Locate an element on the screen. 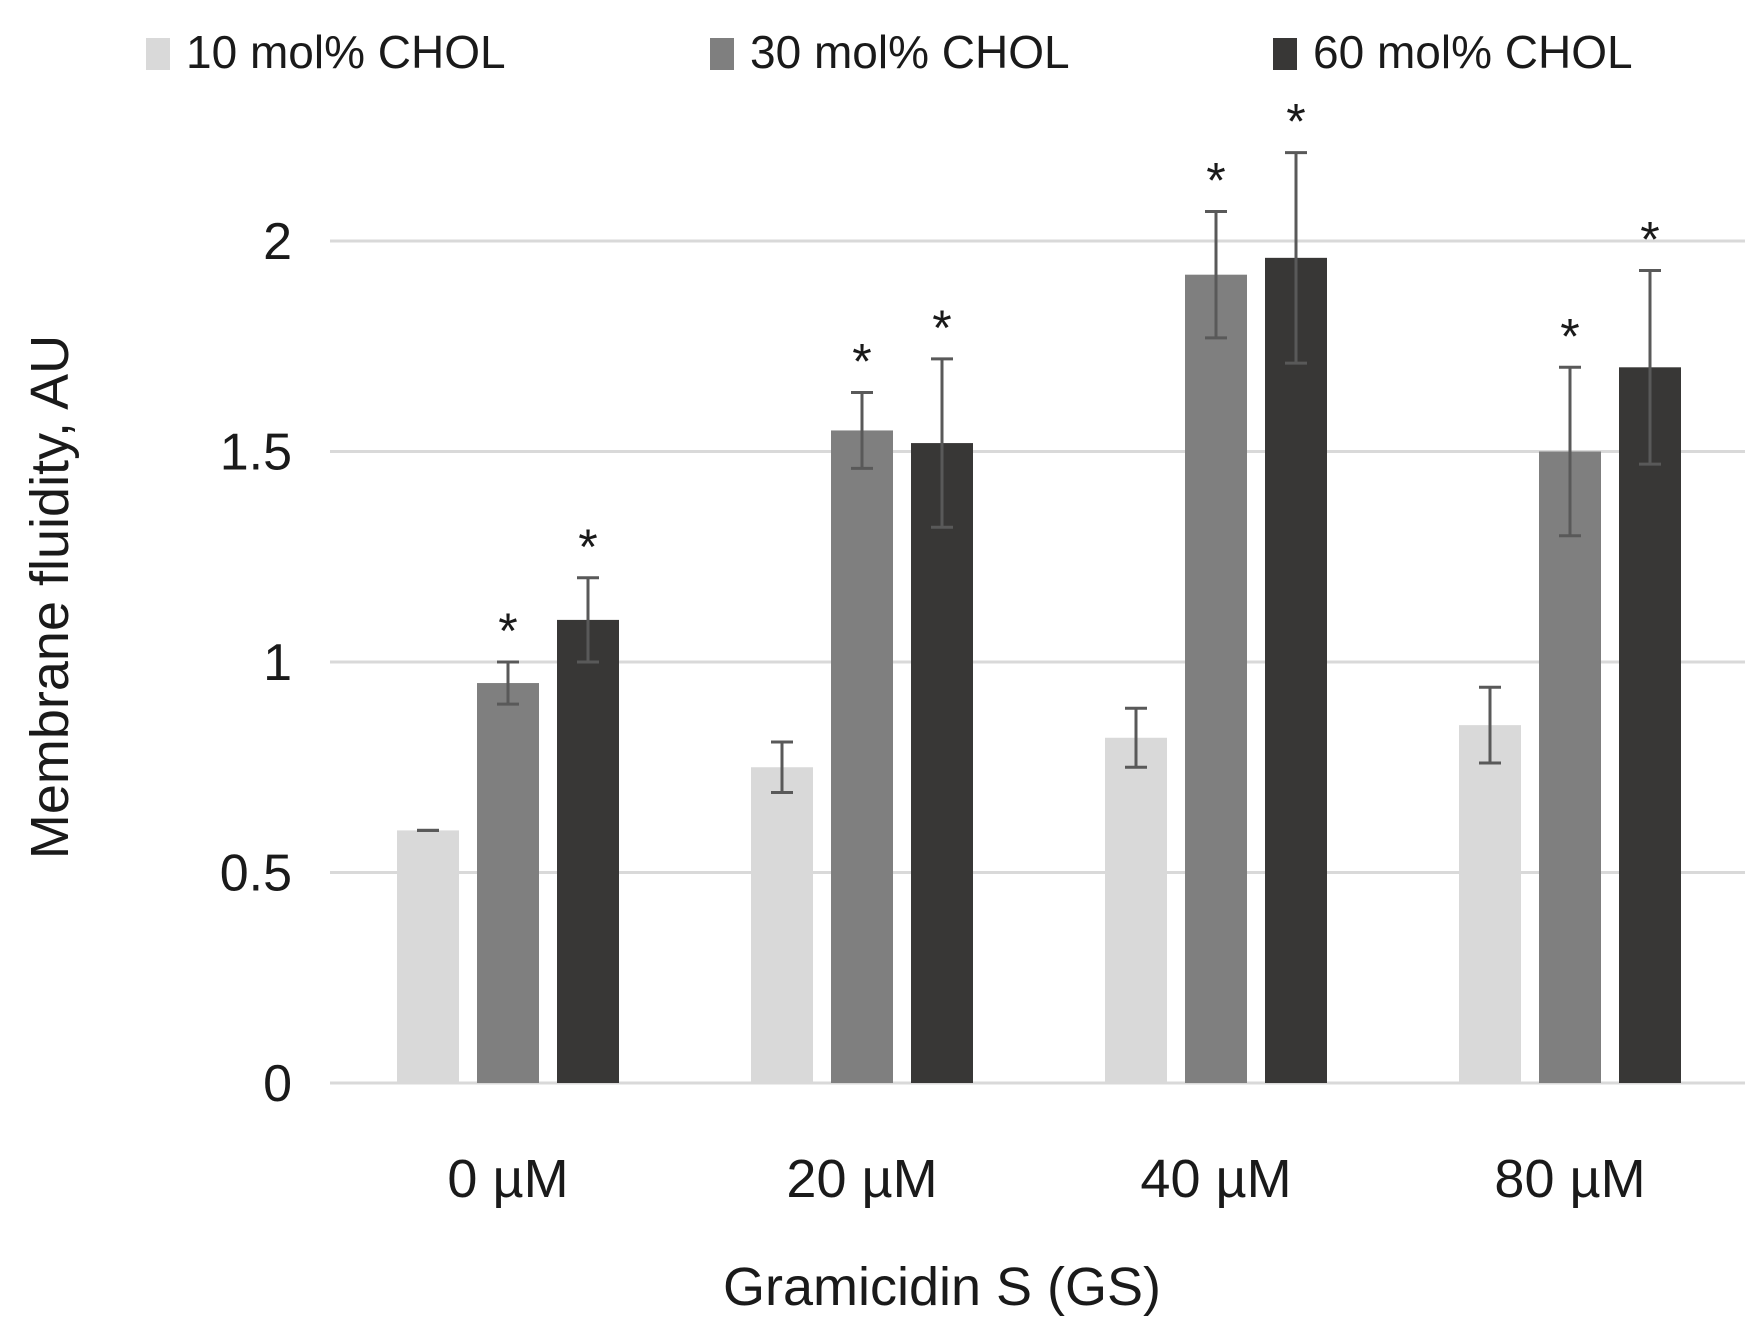  legend-label: 30 mol% CHOL is located at coordinates (910, 52).